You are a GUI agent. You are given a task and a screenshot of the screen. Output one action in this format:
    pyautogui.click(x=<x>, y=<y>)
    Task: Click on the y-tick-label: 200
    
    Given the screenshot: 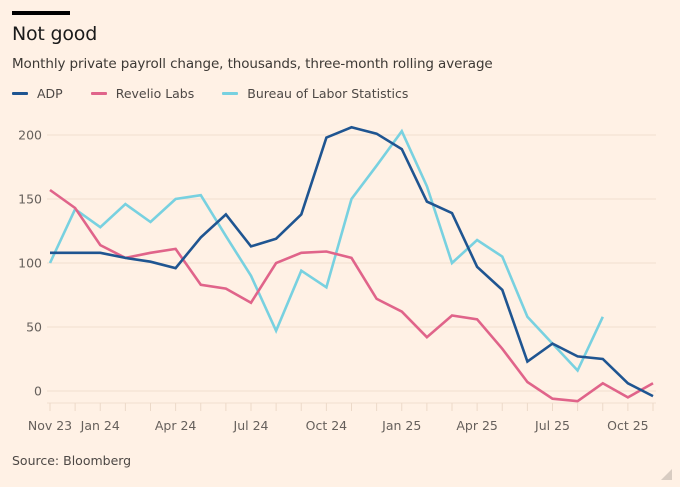 What is the action you would take?
    pyautogui.click(x=30, y=135)
    